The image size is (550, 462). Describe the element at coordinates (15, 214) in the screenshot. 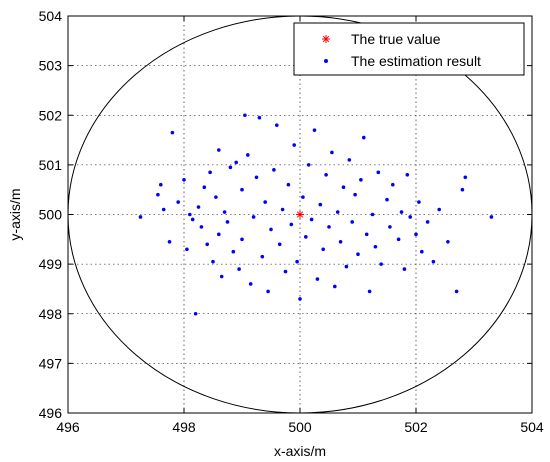

I see `y-axis-label: y-axis/m` at that location.